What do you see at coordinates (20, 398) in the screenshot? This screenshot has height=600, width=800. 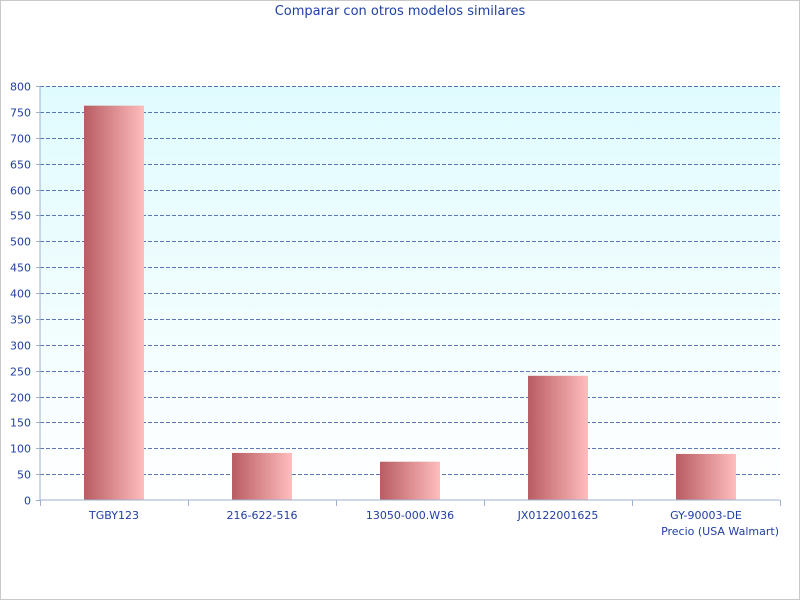 I see `y-tick-label: 200` at bounding box center [20, 398].